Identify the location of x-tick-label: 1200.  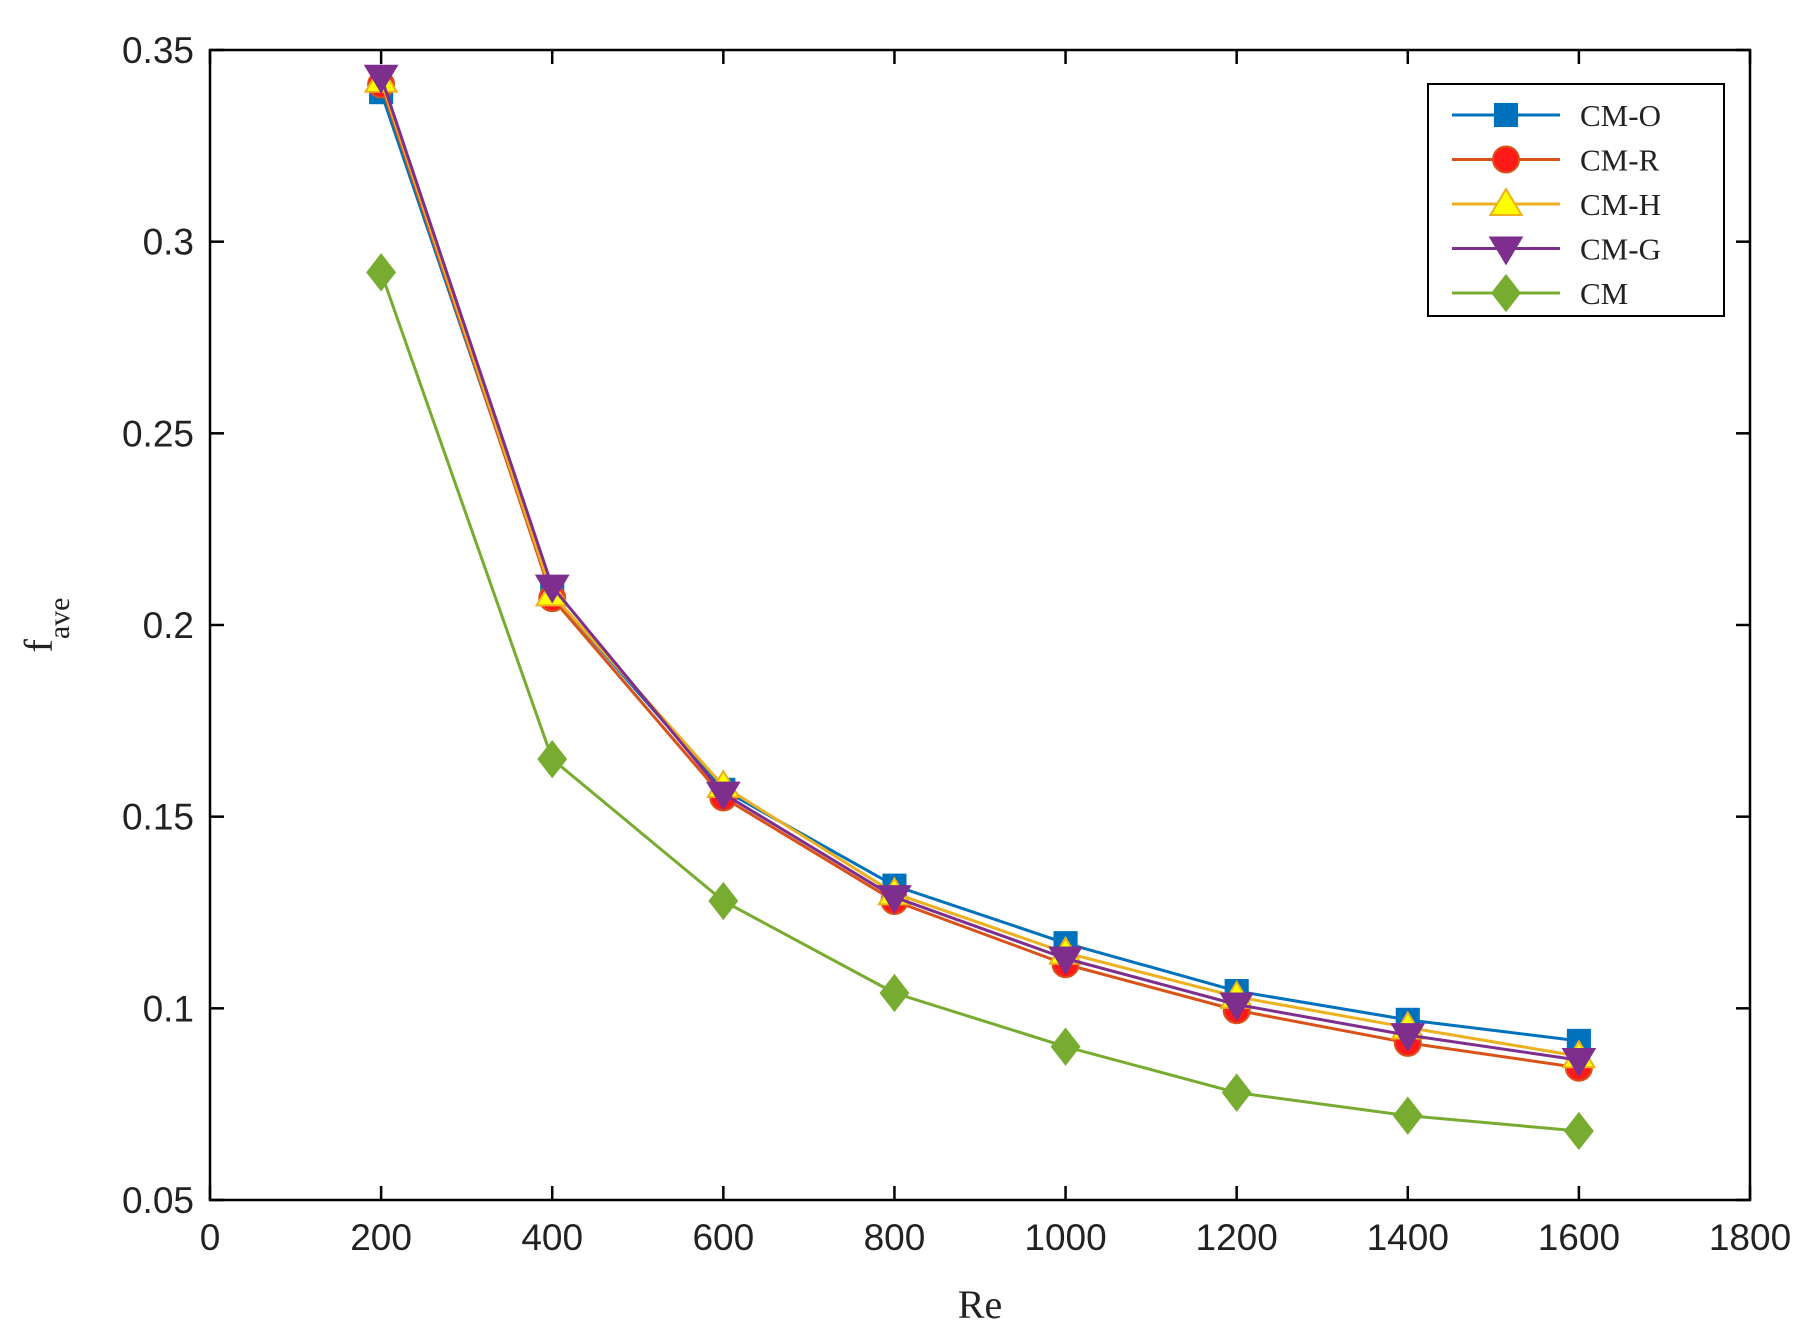
(1237, 1237).